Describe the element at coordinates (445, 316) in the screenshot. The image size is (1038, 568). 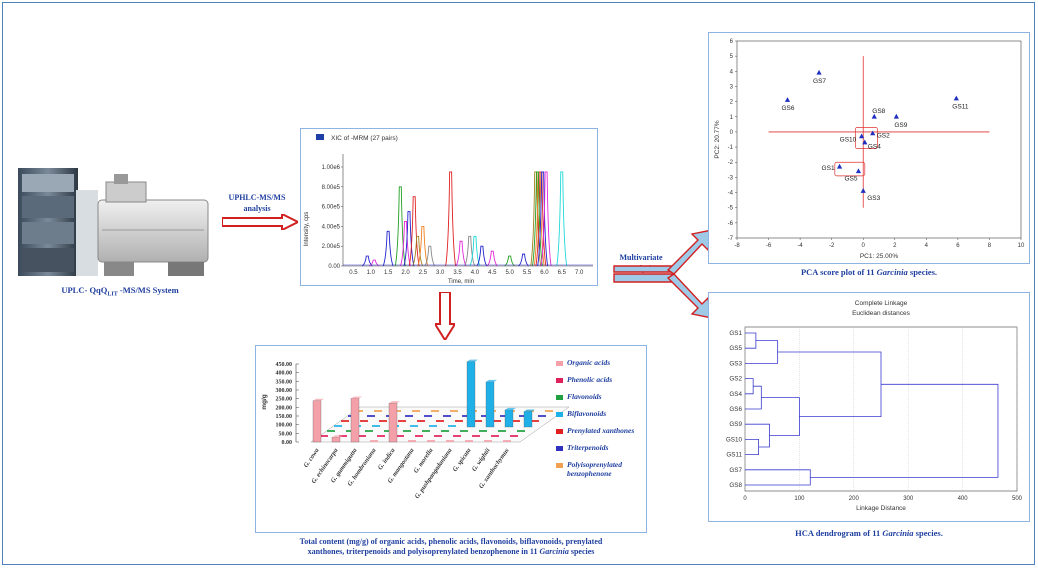
I see `down-arrow` at that location.